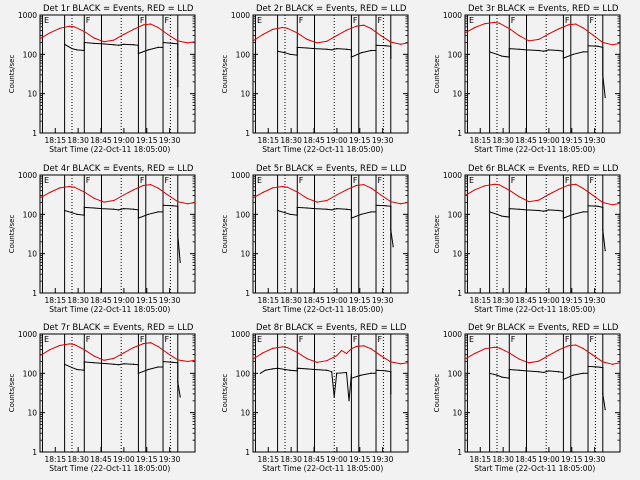 The image size is (640, 480). I want to click on y-tick-label: 10, so click(245, 254).